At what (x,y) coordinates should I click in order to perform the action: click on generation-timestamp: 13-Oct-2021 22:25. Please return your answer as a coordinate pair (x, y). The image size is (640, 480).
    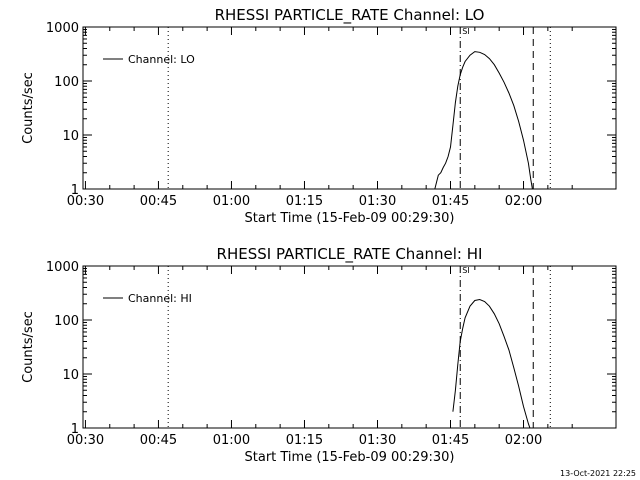
    Looking at the image, I should click on (598, 473).